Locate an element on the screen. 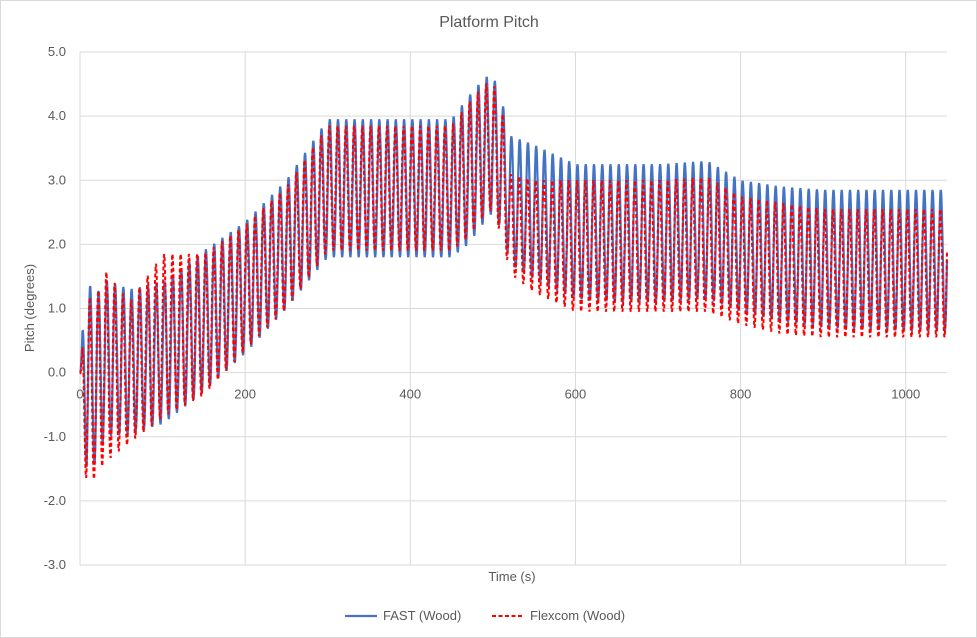 This screenshot has height=638, width=977. x-axis-label: Time (s) is located at coordinates (511, 576).